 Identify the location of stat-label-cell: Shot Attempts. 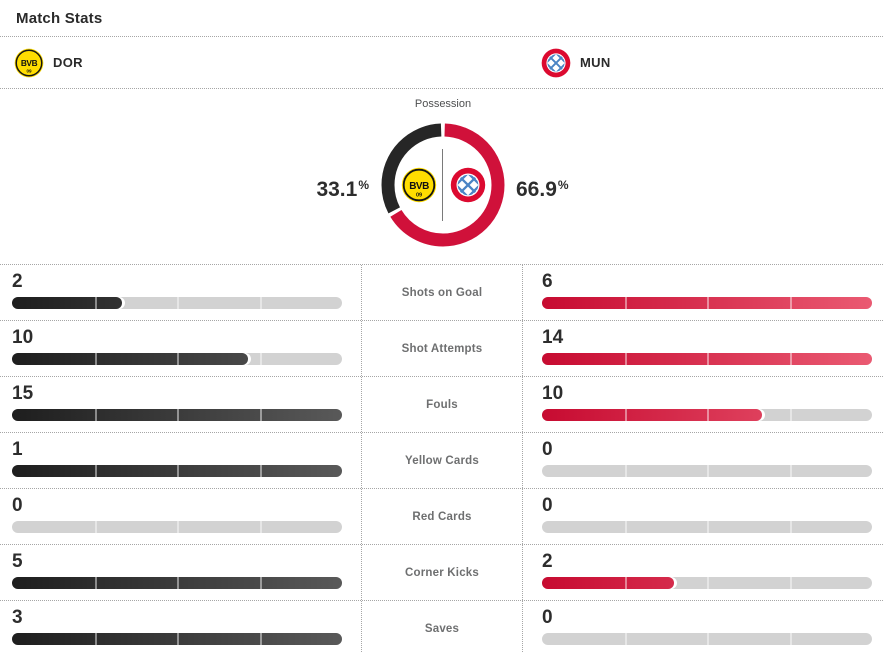
(442, 348).